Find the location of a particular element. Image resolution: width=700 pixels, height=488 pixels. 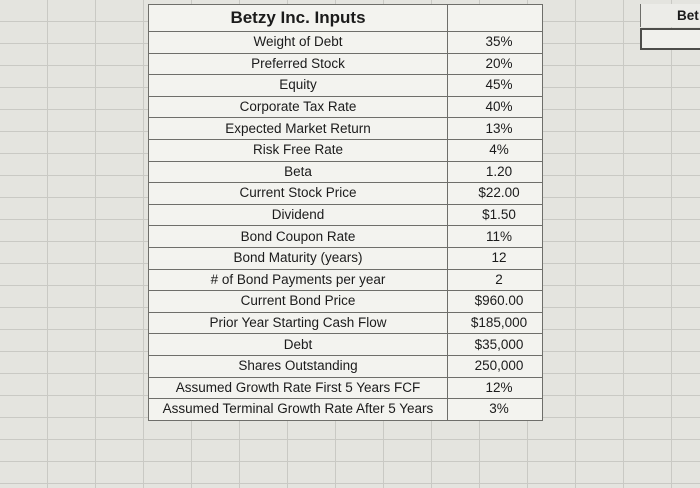

table-row: Current Bond Price $960.00 is located at coordinates (345, 301).